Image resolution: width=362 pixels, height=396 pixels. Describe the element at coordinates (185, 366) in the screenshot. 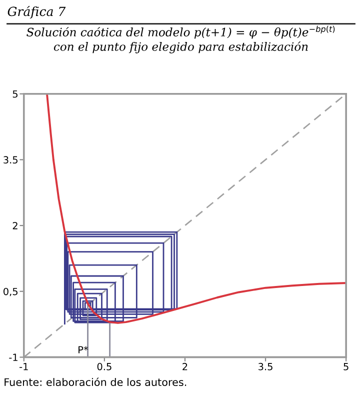

I see `x-tick-label: 2` at that location.